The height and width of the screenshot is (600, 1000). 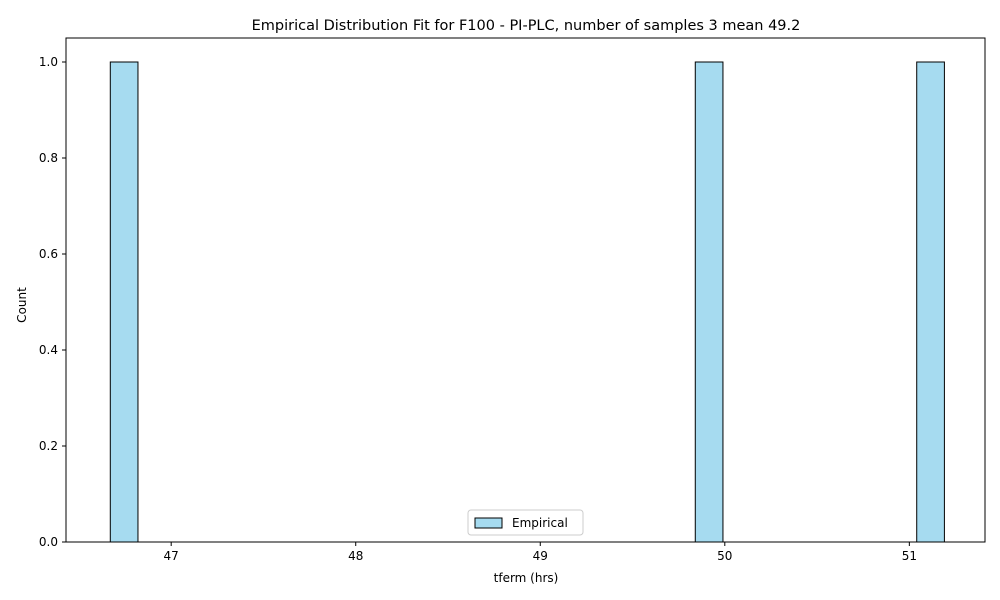 What do you see at coordinates (171, 556) in the screenshot?
I see `x-tick-label: 47` at bounding box center [171, 556].